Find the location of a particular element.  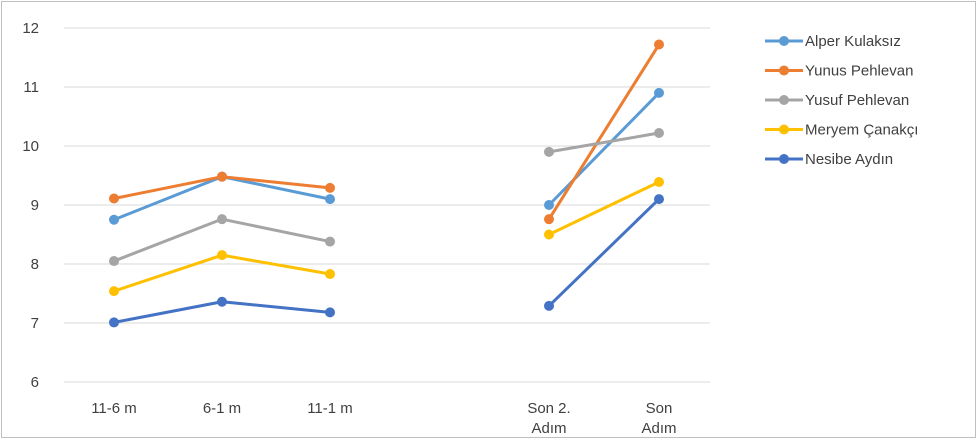

x-tick-label: Son is located at coordinates (659, 408).